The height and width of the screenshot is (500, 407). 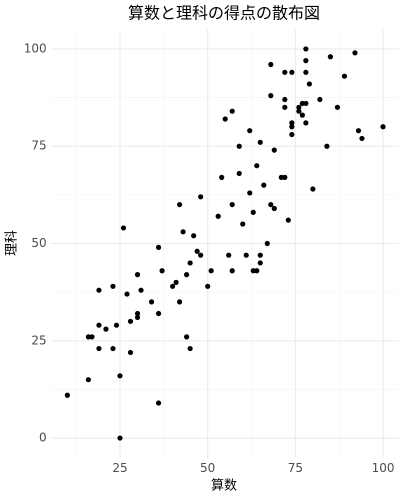 What do you see at coordinates (38, 340) in the screenshot?
I see `y-tick-label: 25` at bounding box center [38, 340].